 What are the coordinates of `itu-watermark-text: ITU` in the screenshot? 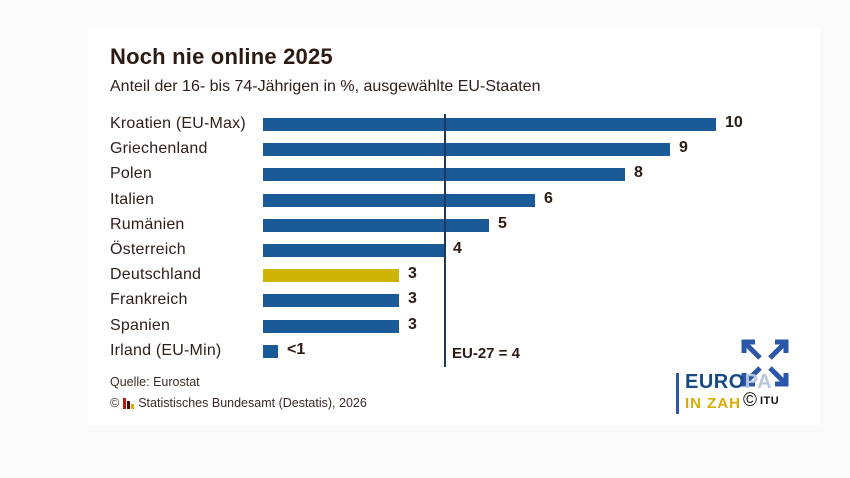 It's located at (770, 400).